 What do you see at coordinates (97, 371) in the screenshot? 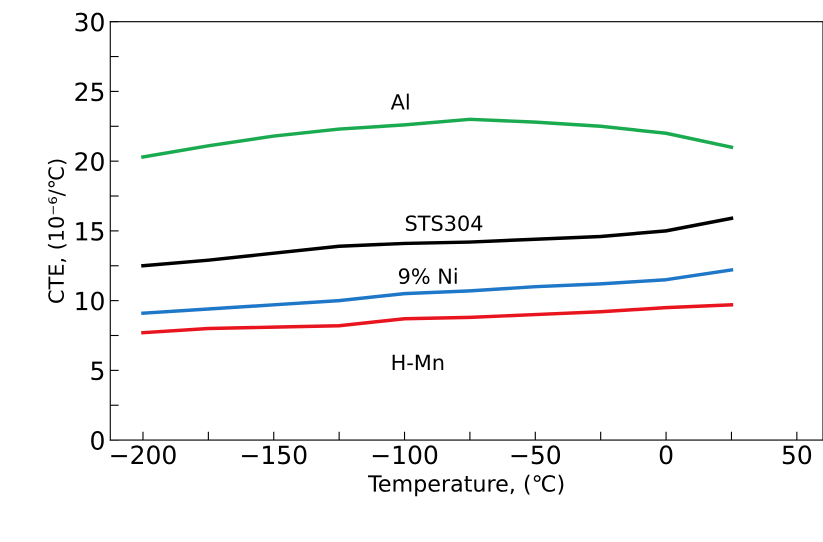
I see `y-tick-label: 5` at bounding box center [97, 371].